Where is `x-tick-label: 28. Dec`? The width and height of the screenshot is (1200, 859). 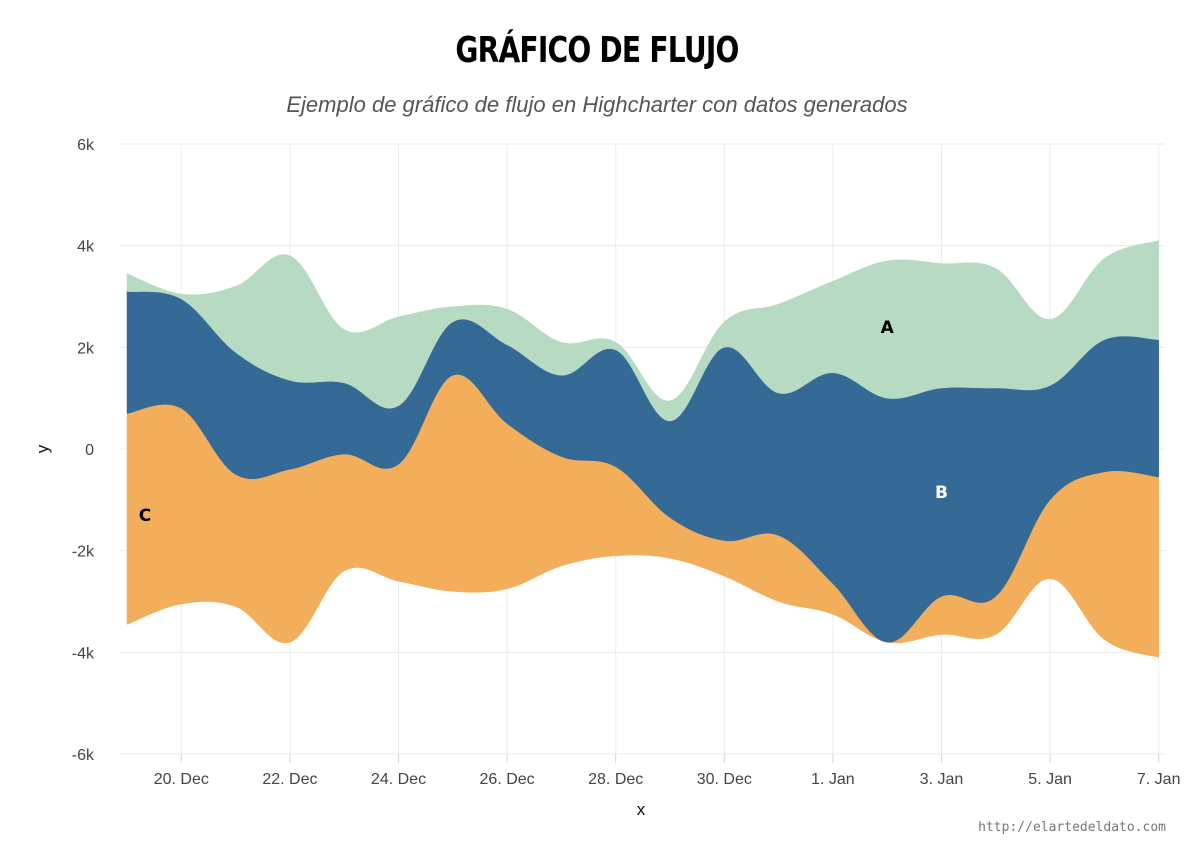 x-tick-label: 28. Dec is located at coordinates (615, 779).